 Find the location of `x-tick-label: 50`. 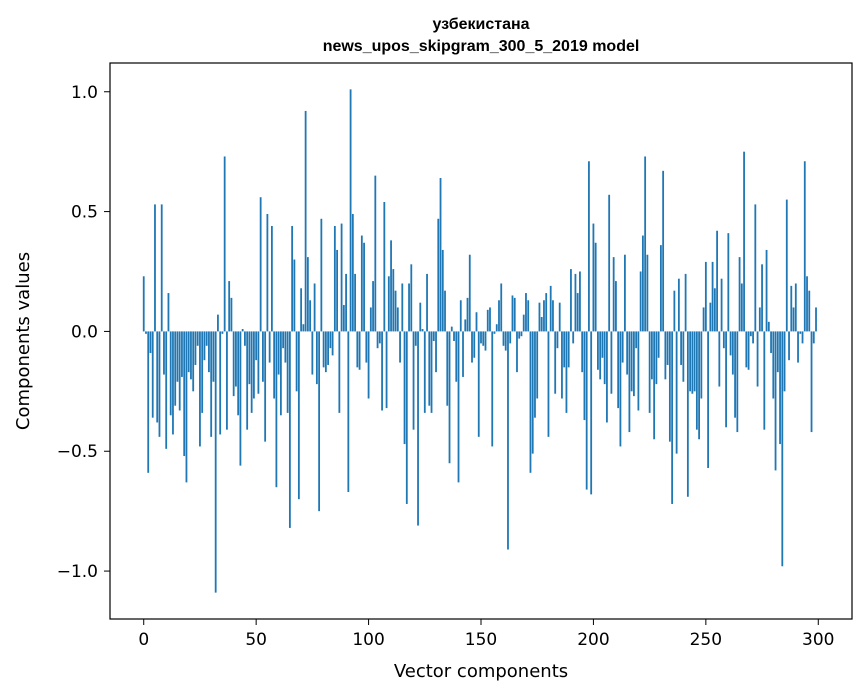

x-tick-label: 50 is located at coordinates (256, 640).